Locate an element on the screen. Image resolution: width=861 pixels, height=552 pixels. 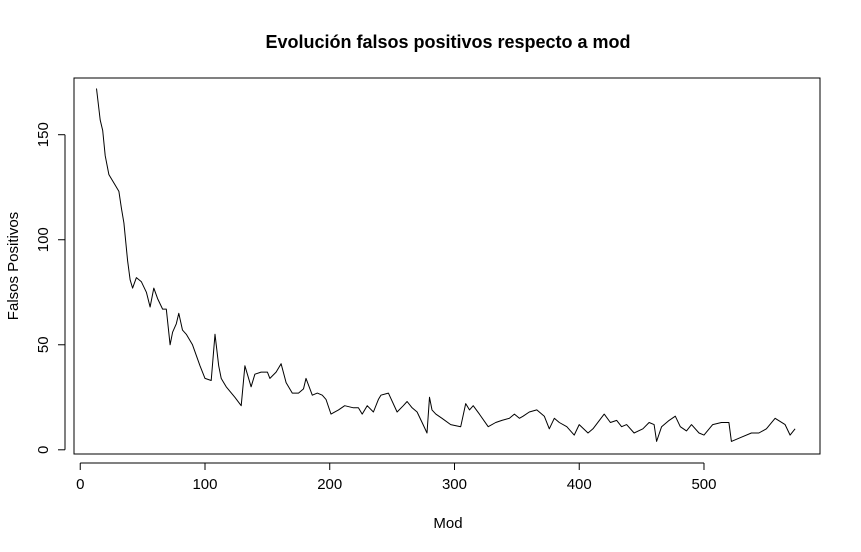
x-tick-label: 200 is located at coordinates (329, 484).